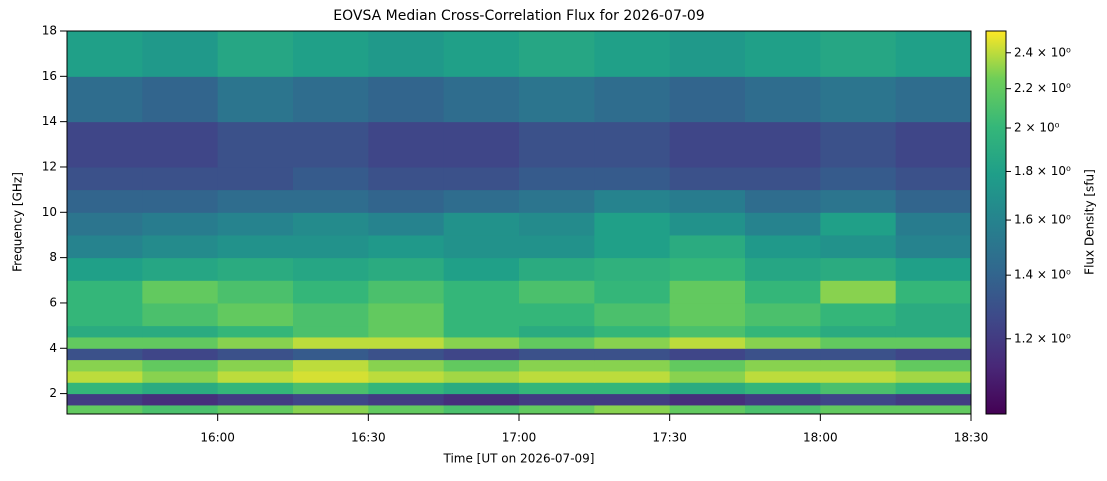  Describe the element at coordinates (1037, 127) in the screenshot. I see `colorbar-tick-label: 2 × 10⁰` at that location.